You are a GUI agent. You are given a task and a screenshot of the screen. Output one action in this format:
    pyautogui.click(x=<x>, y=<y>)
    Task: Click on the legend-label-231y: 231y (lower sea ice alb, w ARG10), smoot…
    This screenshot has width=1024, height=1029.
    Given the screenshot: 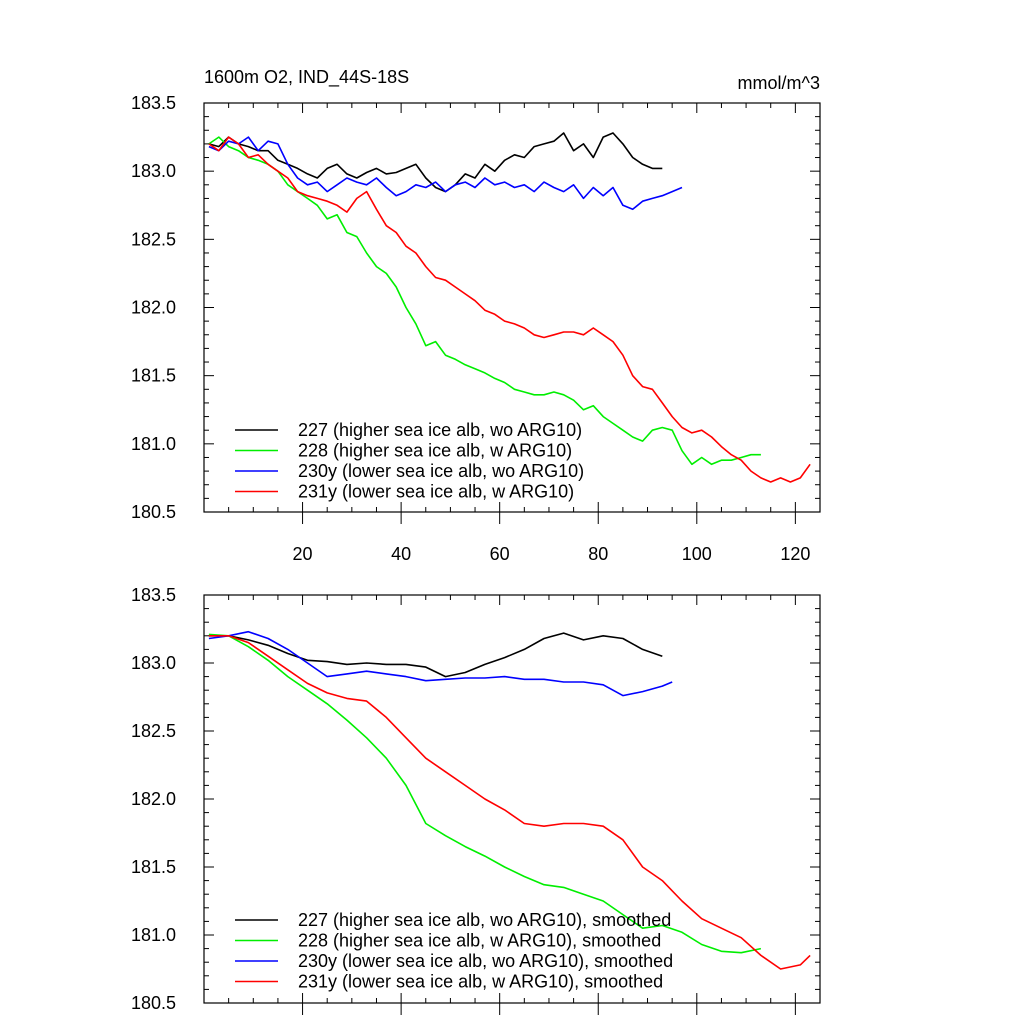 What is the action you would take?
    pyautogui.click(x=480, y=982)
    